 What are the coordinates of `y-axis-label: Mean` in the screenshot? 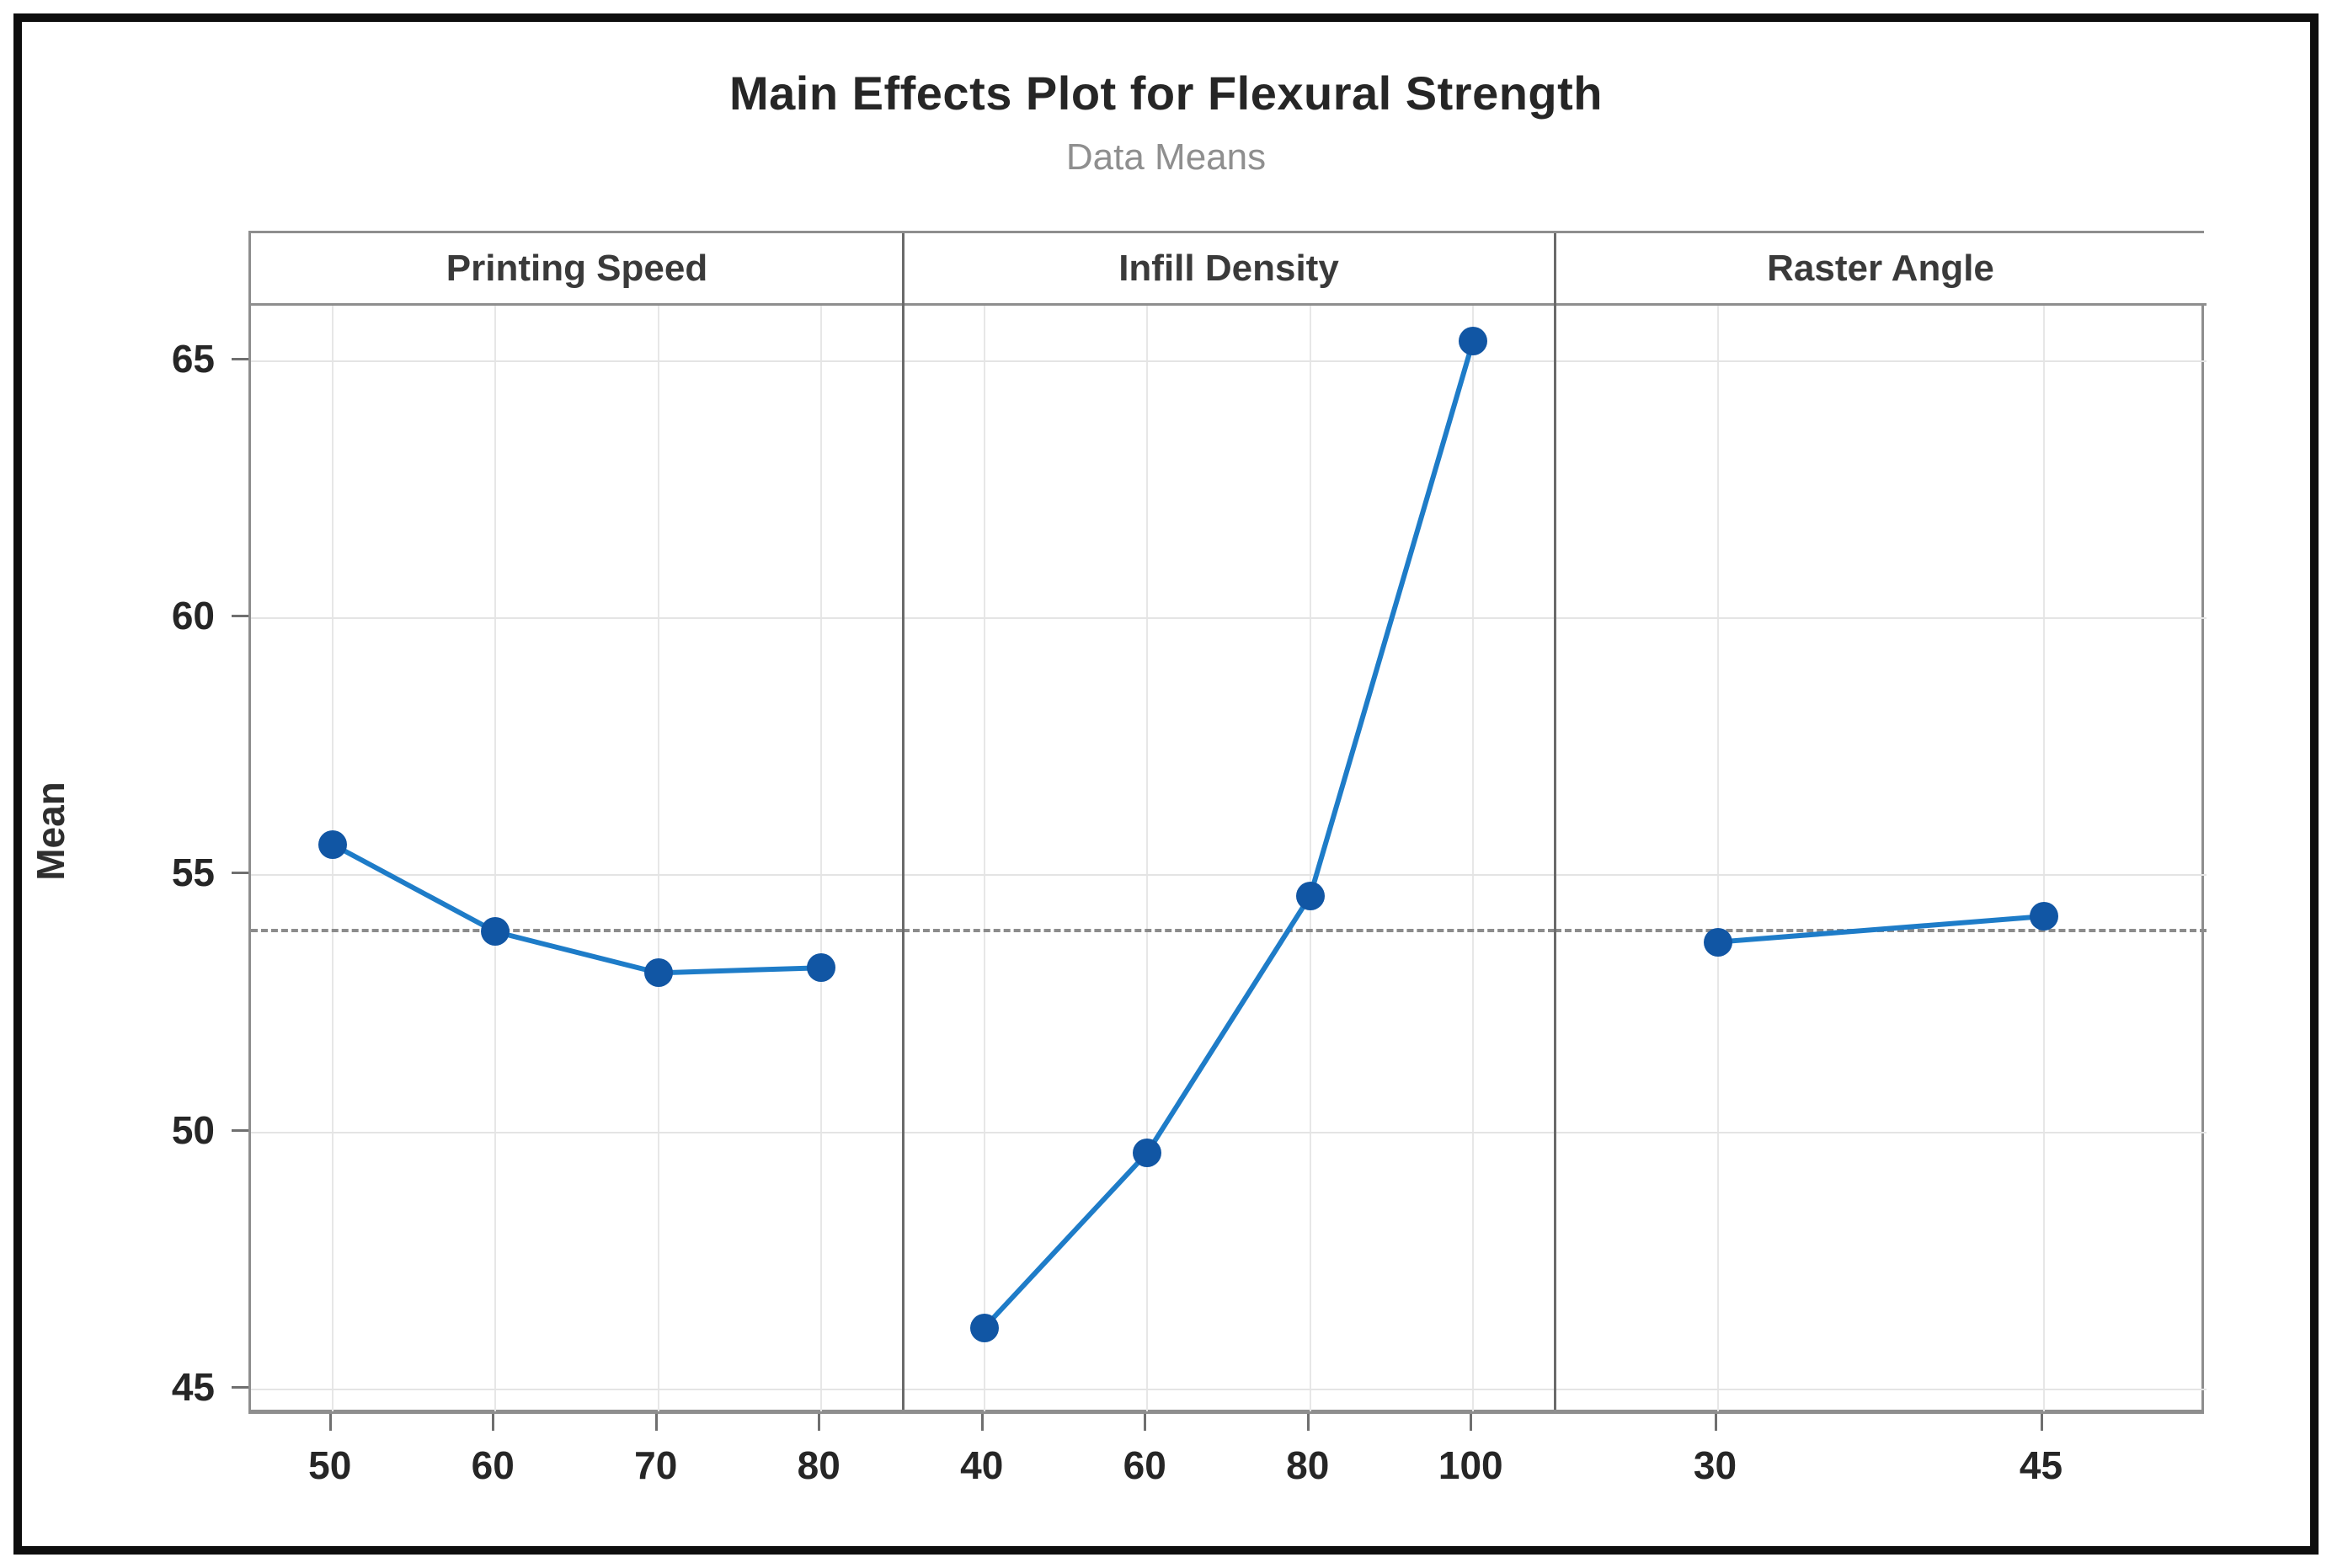 It's located at (50, 831).